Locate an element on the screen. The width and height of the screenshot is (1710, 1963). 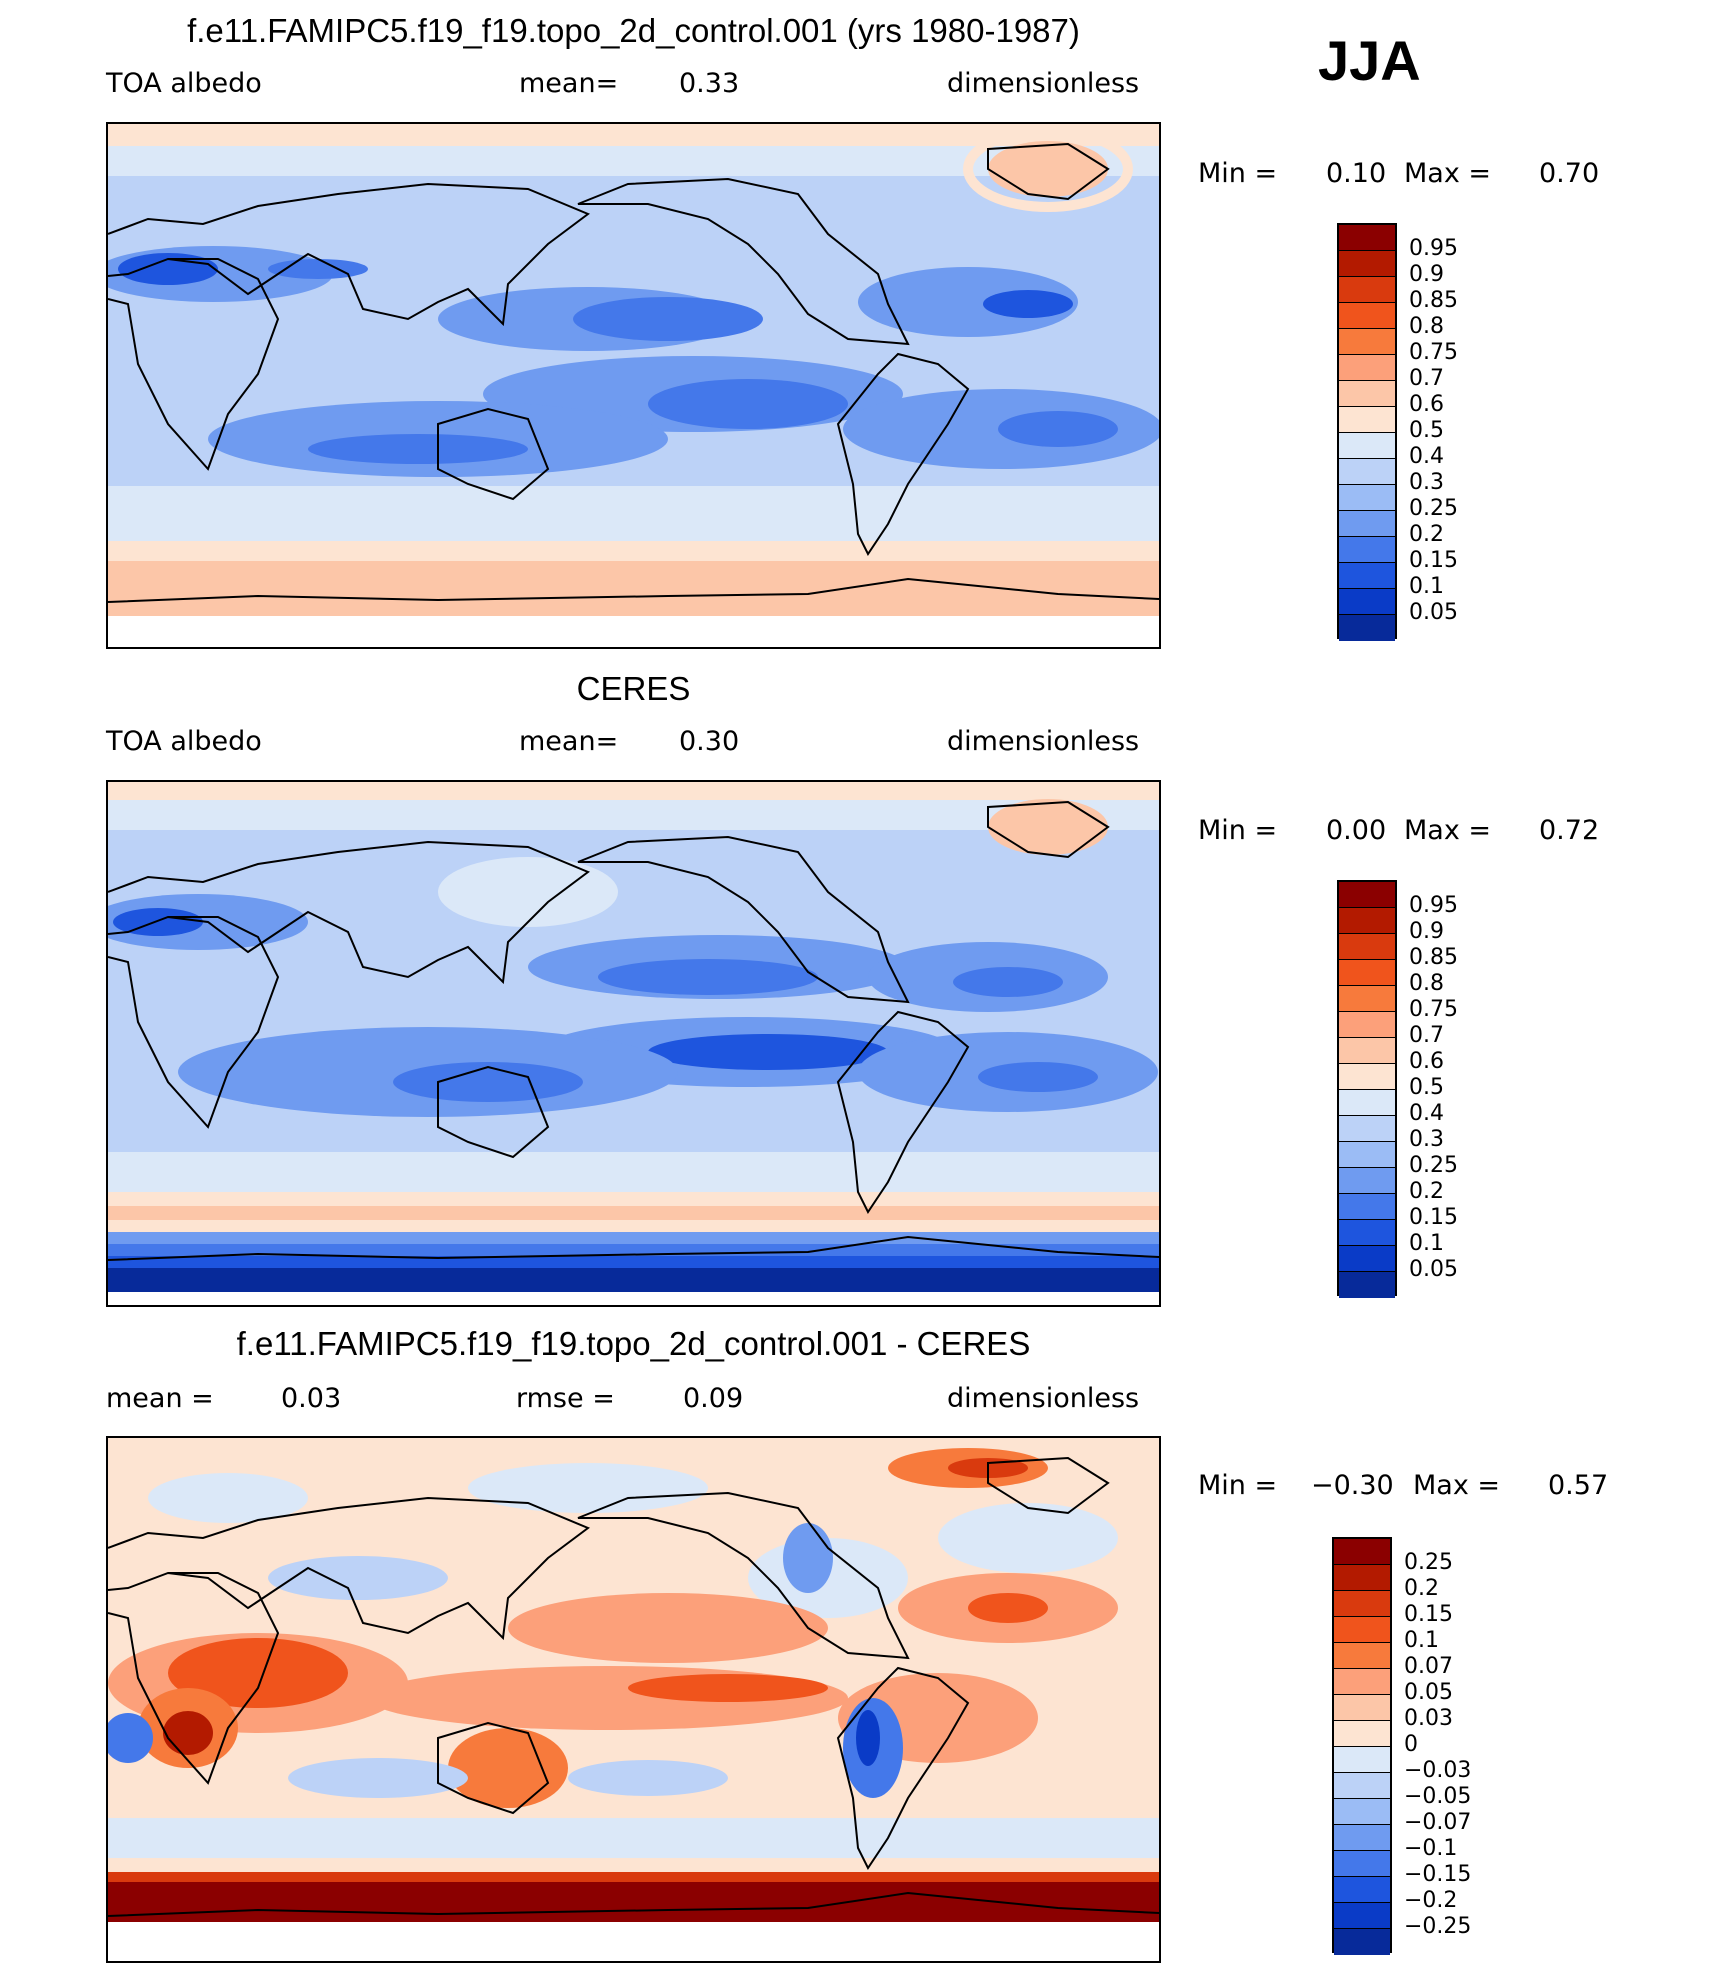
panel2-max-label: Max = is located at coordinates (1448, 830).